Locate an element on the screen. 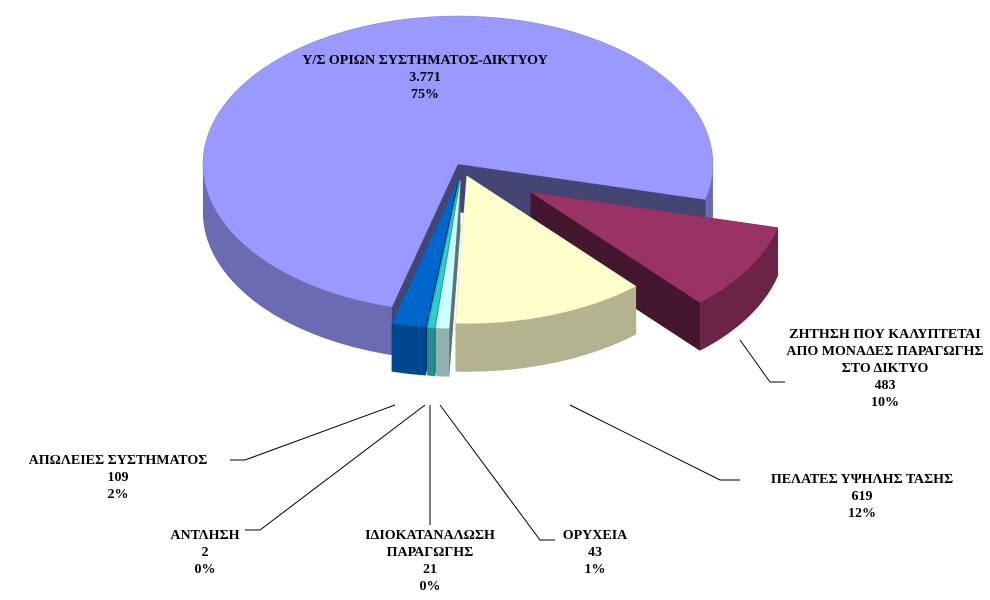 The width and height of the screenshot is (990, 600). value-label: 619 is located at coordinates (862, 496).